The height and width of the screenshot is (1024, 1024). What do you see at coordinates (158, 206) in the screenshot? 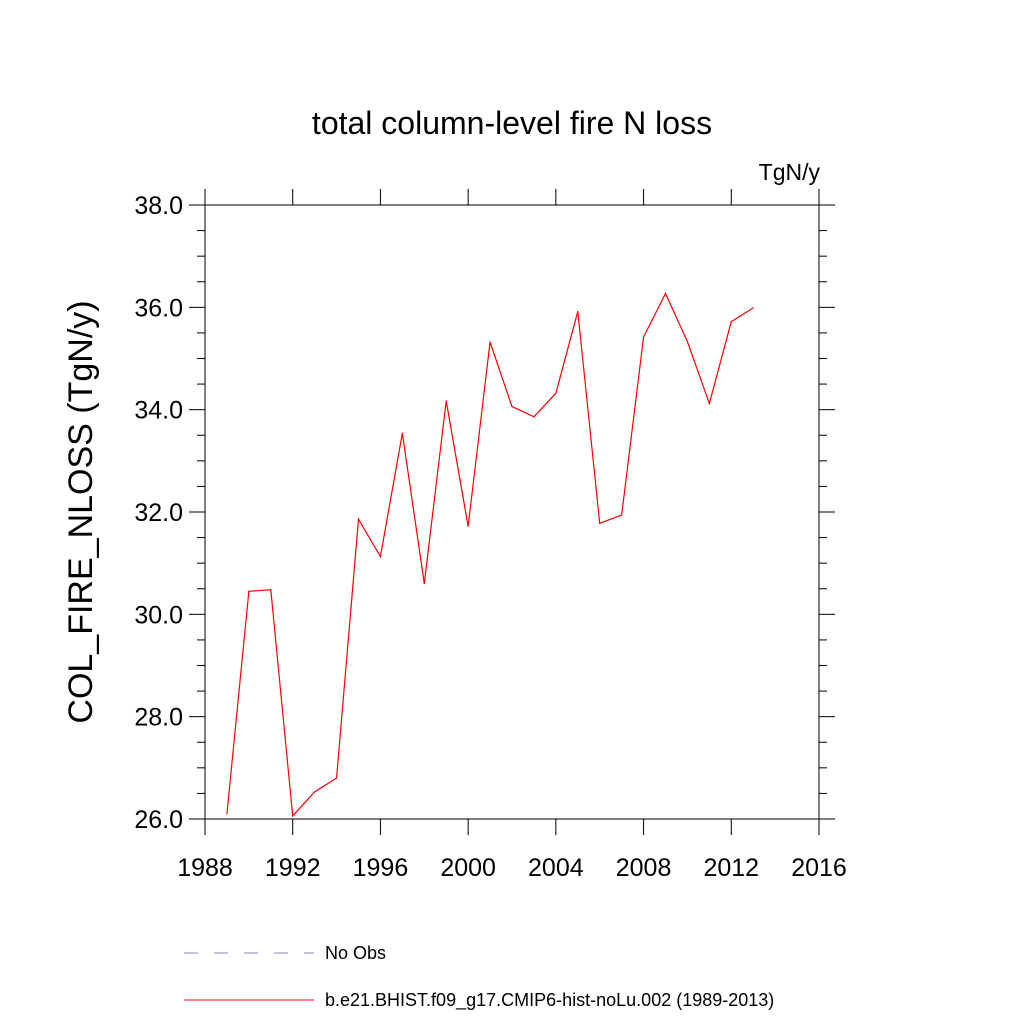
I see `y-tick-label: 38.0` at bounding box center [158, 206].